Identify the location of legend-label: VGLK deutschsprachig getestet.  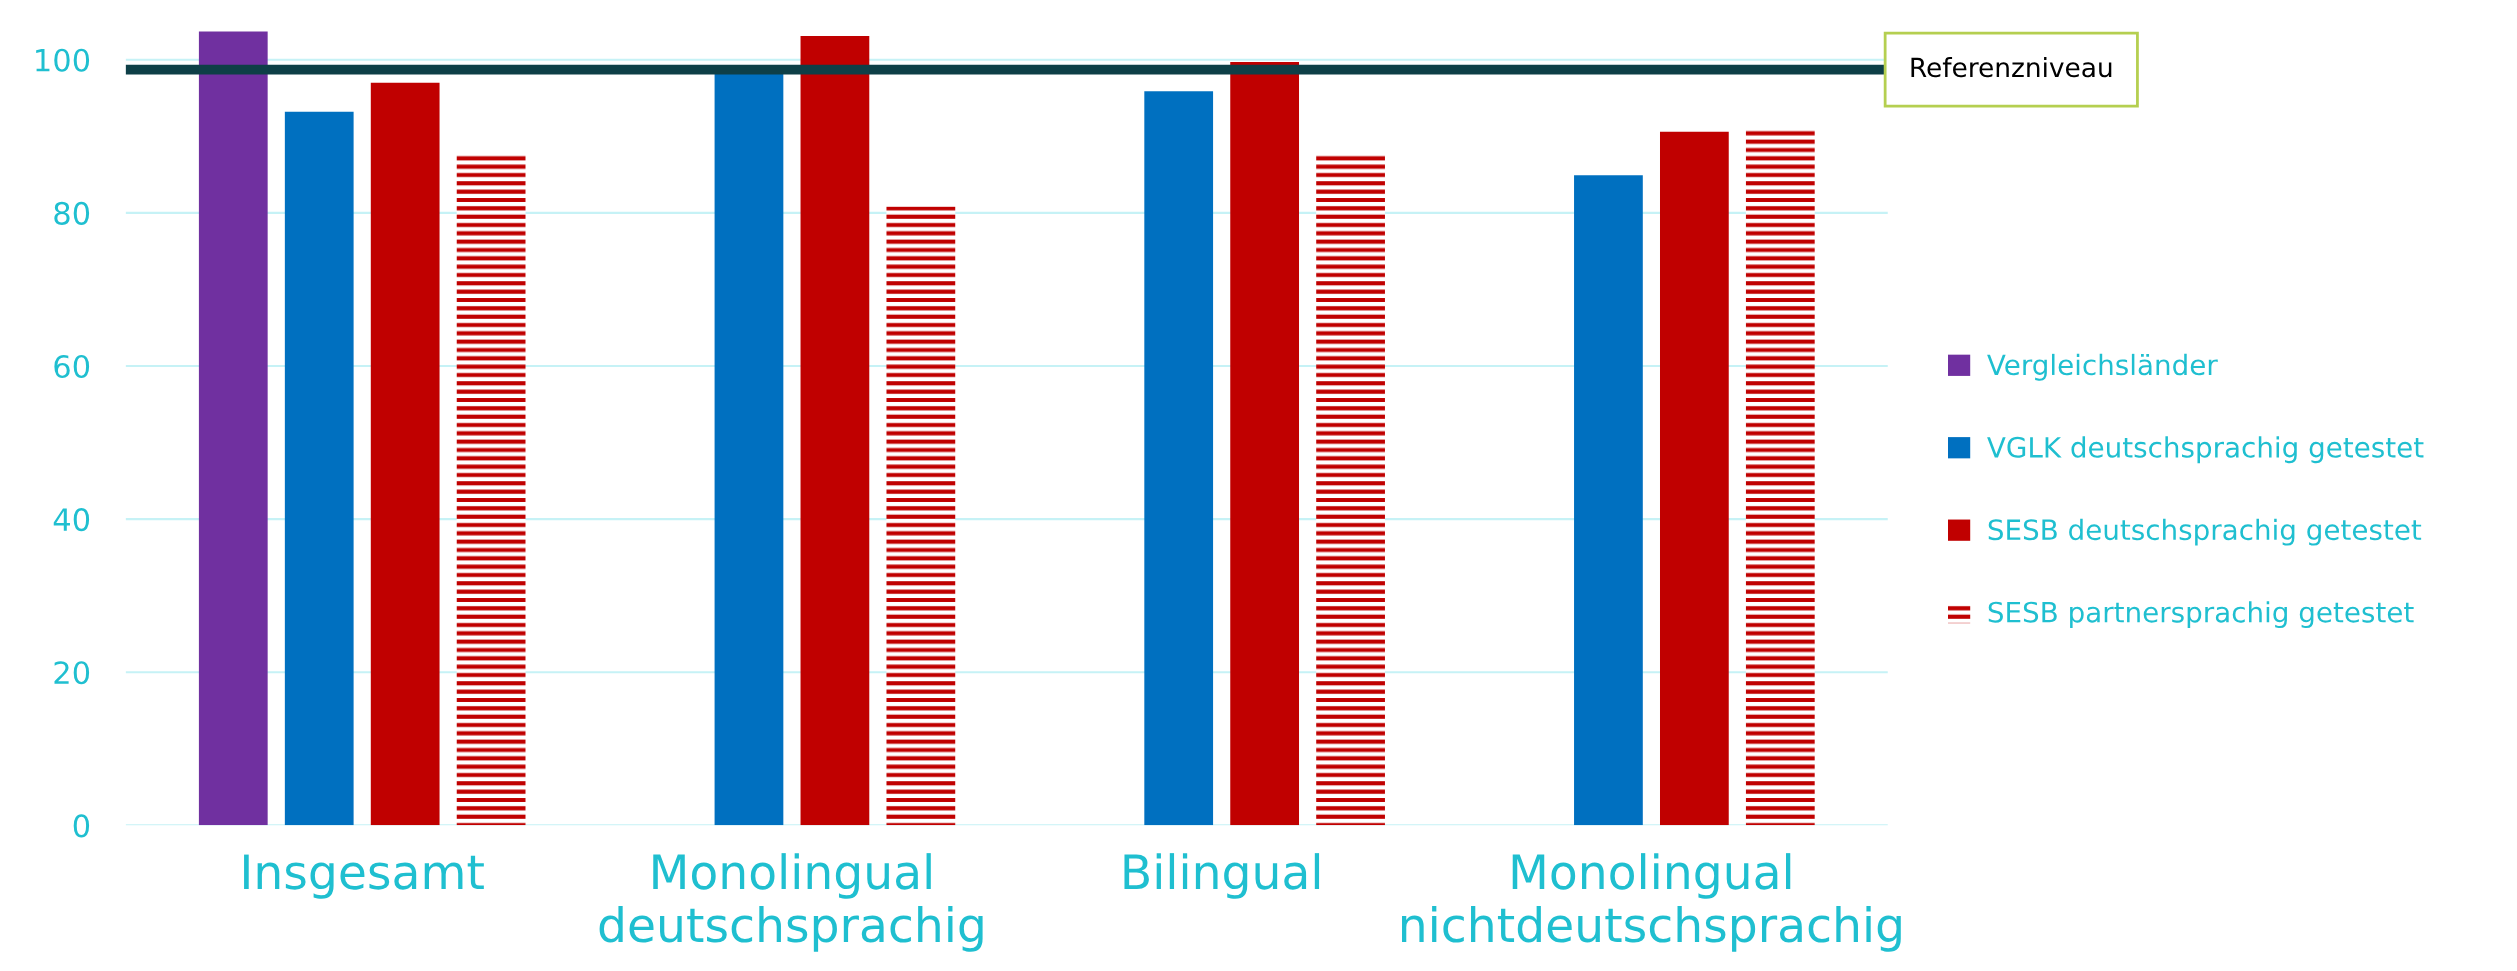
(2205, 450).